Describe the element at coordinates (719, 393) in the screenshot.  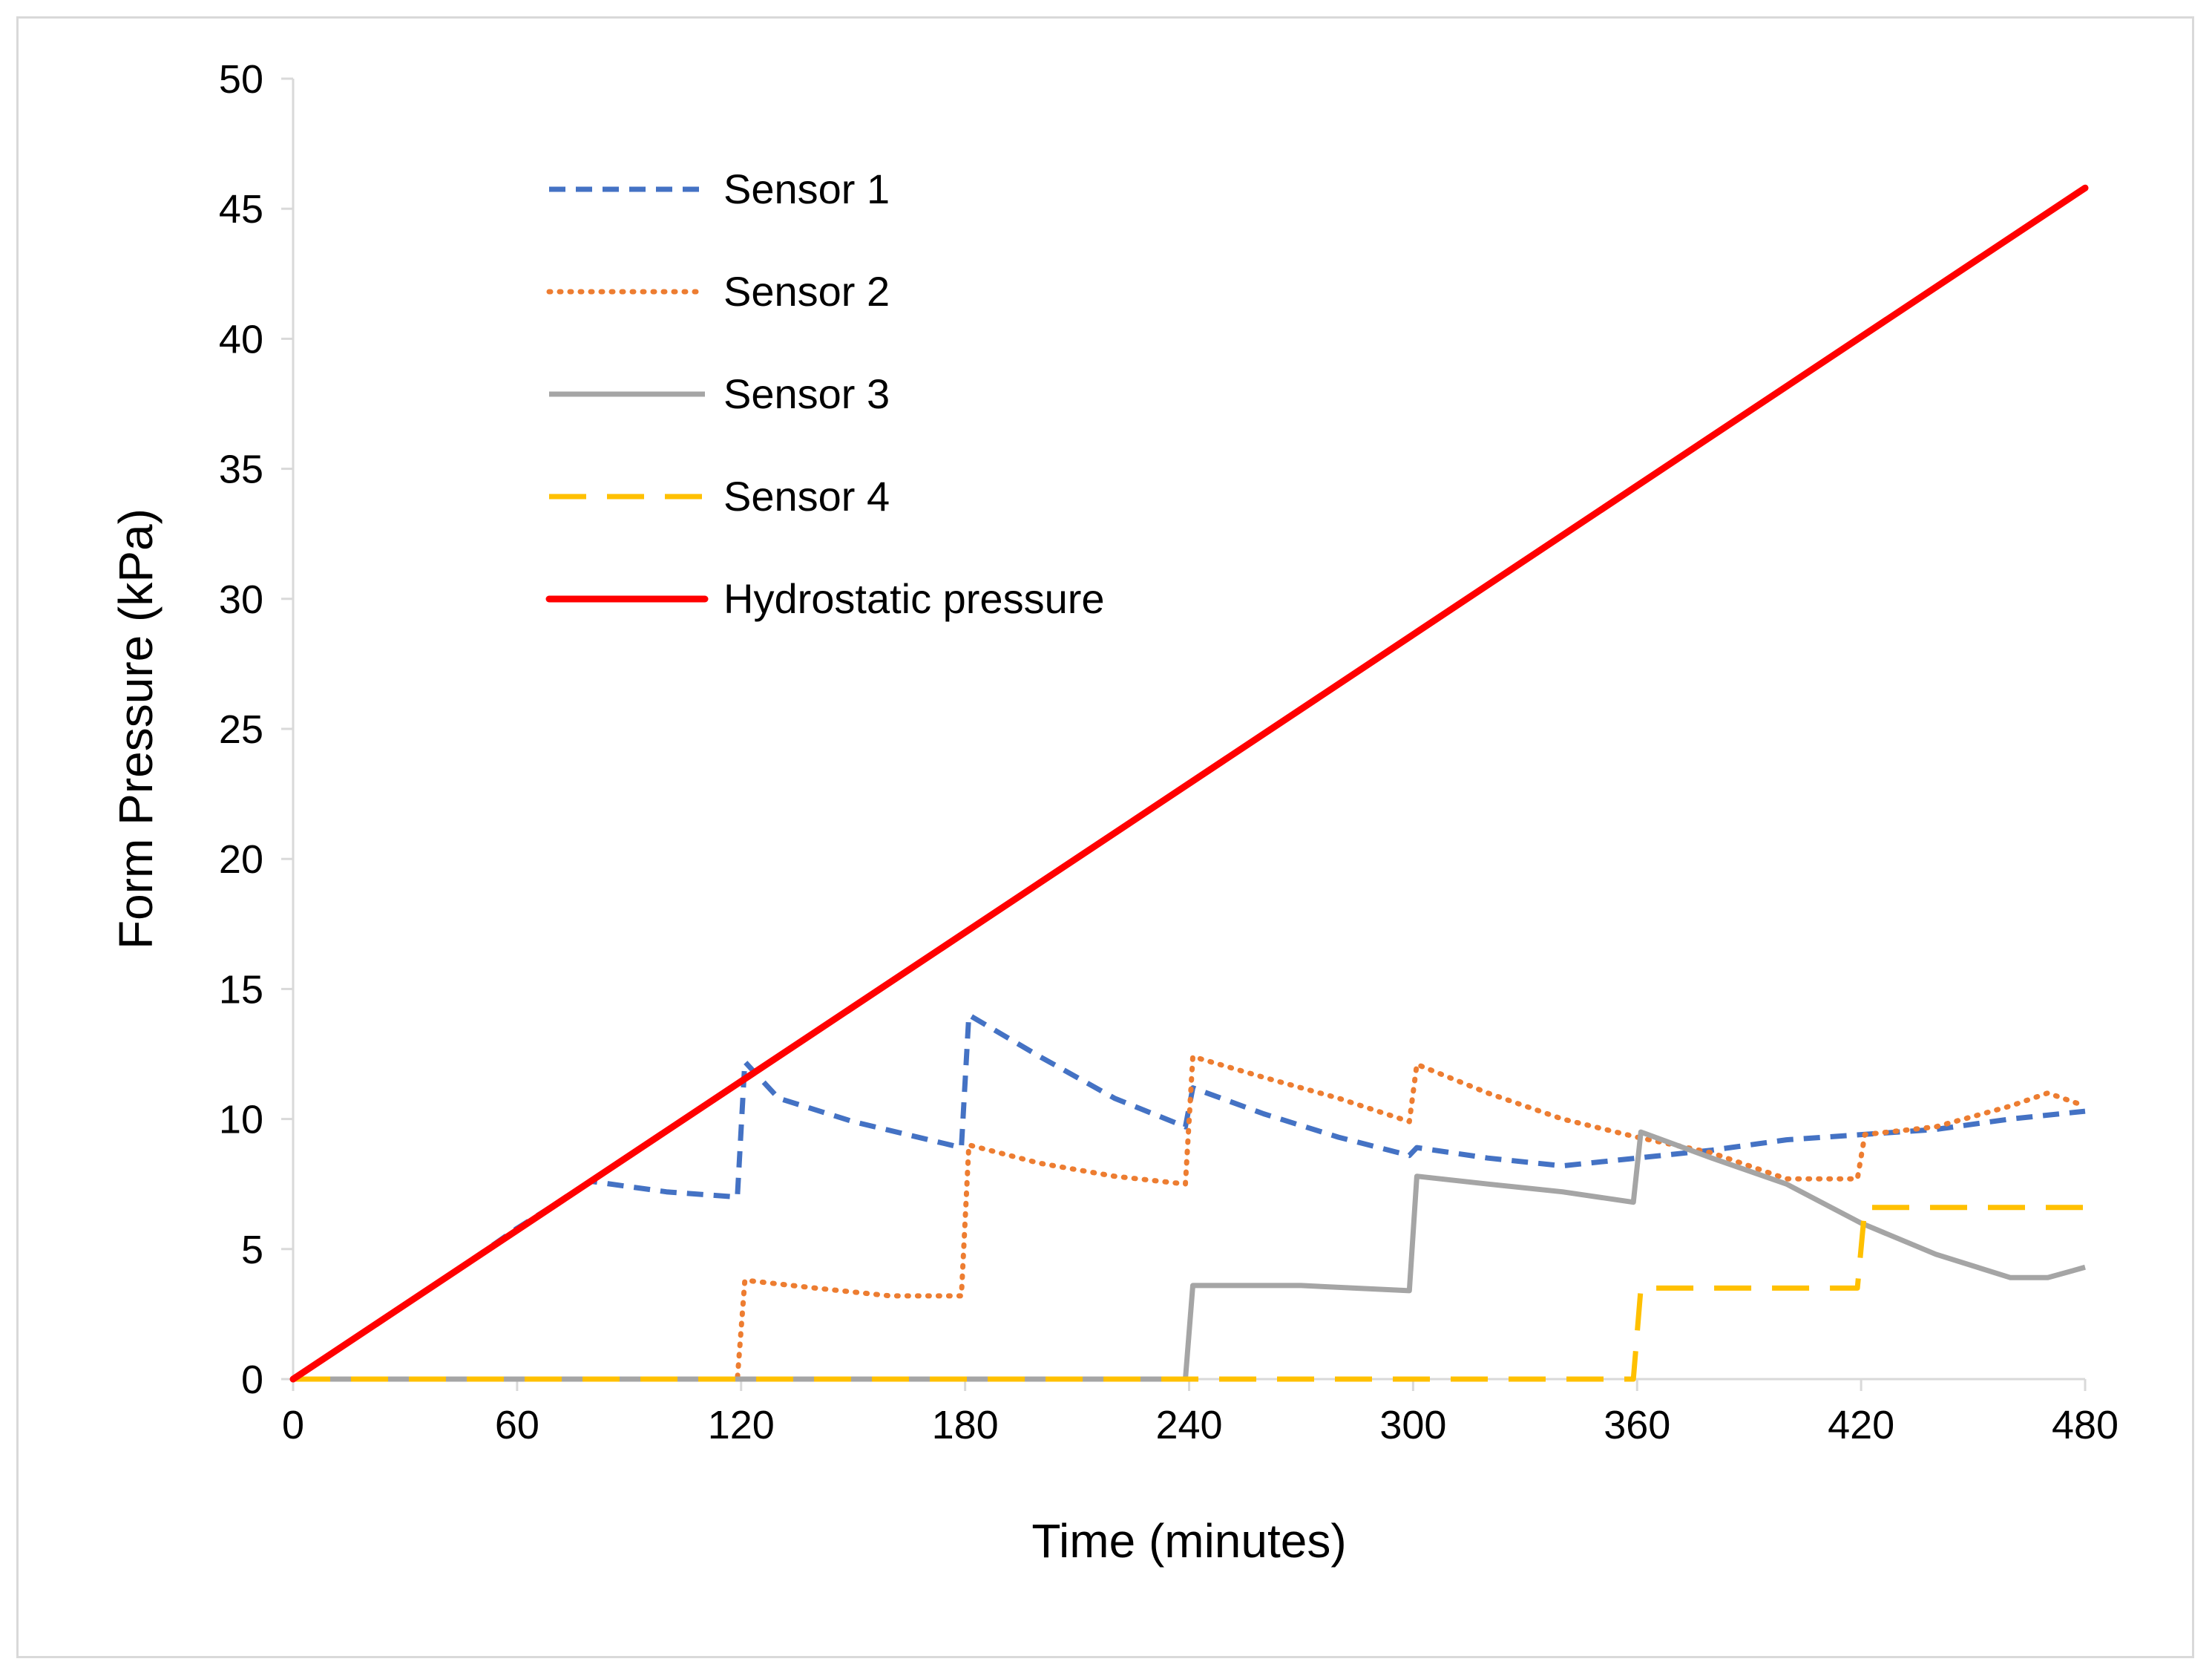
I see `legend-item: Sensor 3` at that location.